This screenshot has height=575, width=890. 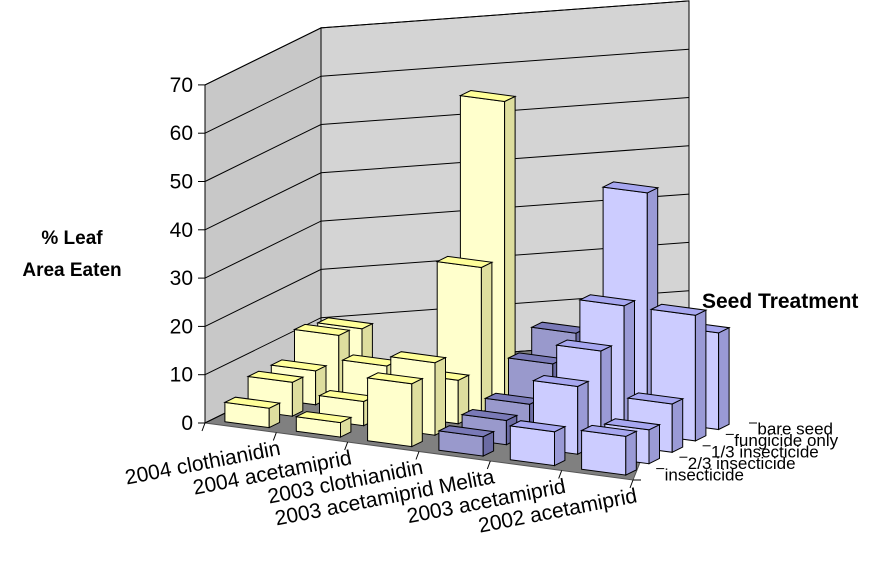 What do you see at coordinates (795, 429) in the screenshot?
I see `z-series-label: bare seed` at bounding box center [795, 429].